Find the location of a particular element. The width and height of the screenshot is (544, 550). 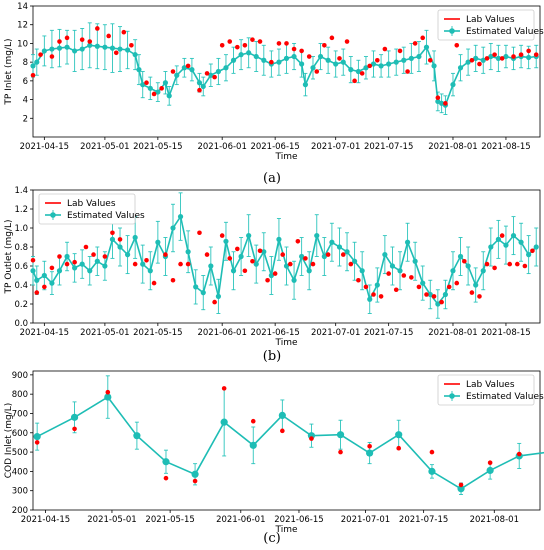

y-axis-label: COD Inlet (mg/L) is located at coordinates (9, 441).